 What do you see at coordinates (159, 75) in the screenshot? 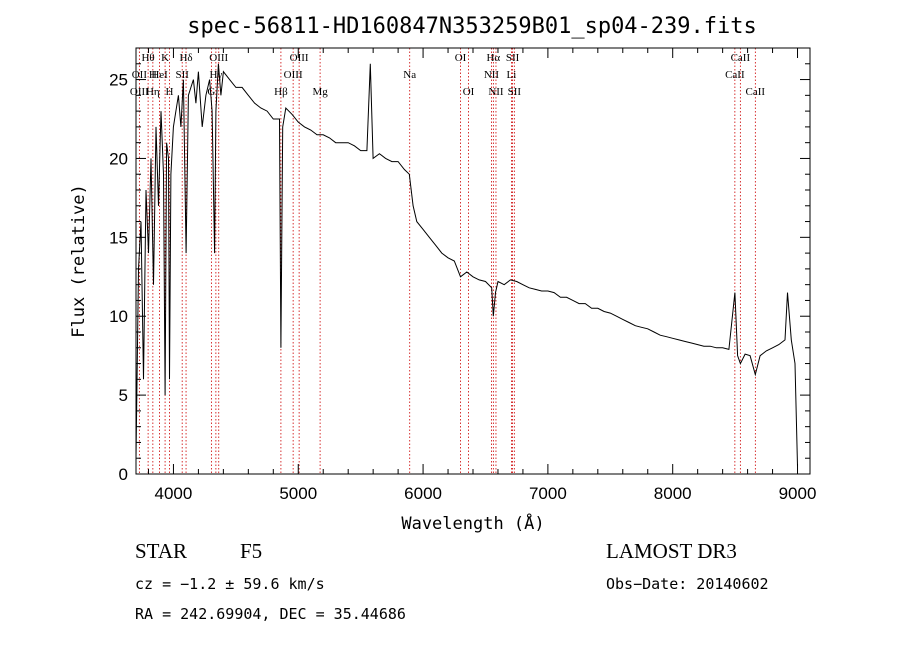
I see `line-label: HeI` at bounding box center [159, 75].